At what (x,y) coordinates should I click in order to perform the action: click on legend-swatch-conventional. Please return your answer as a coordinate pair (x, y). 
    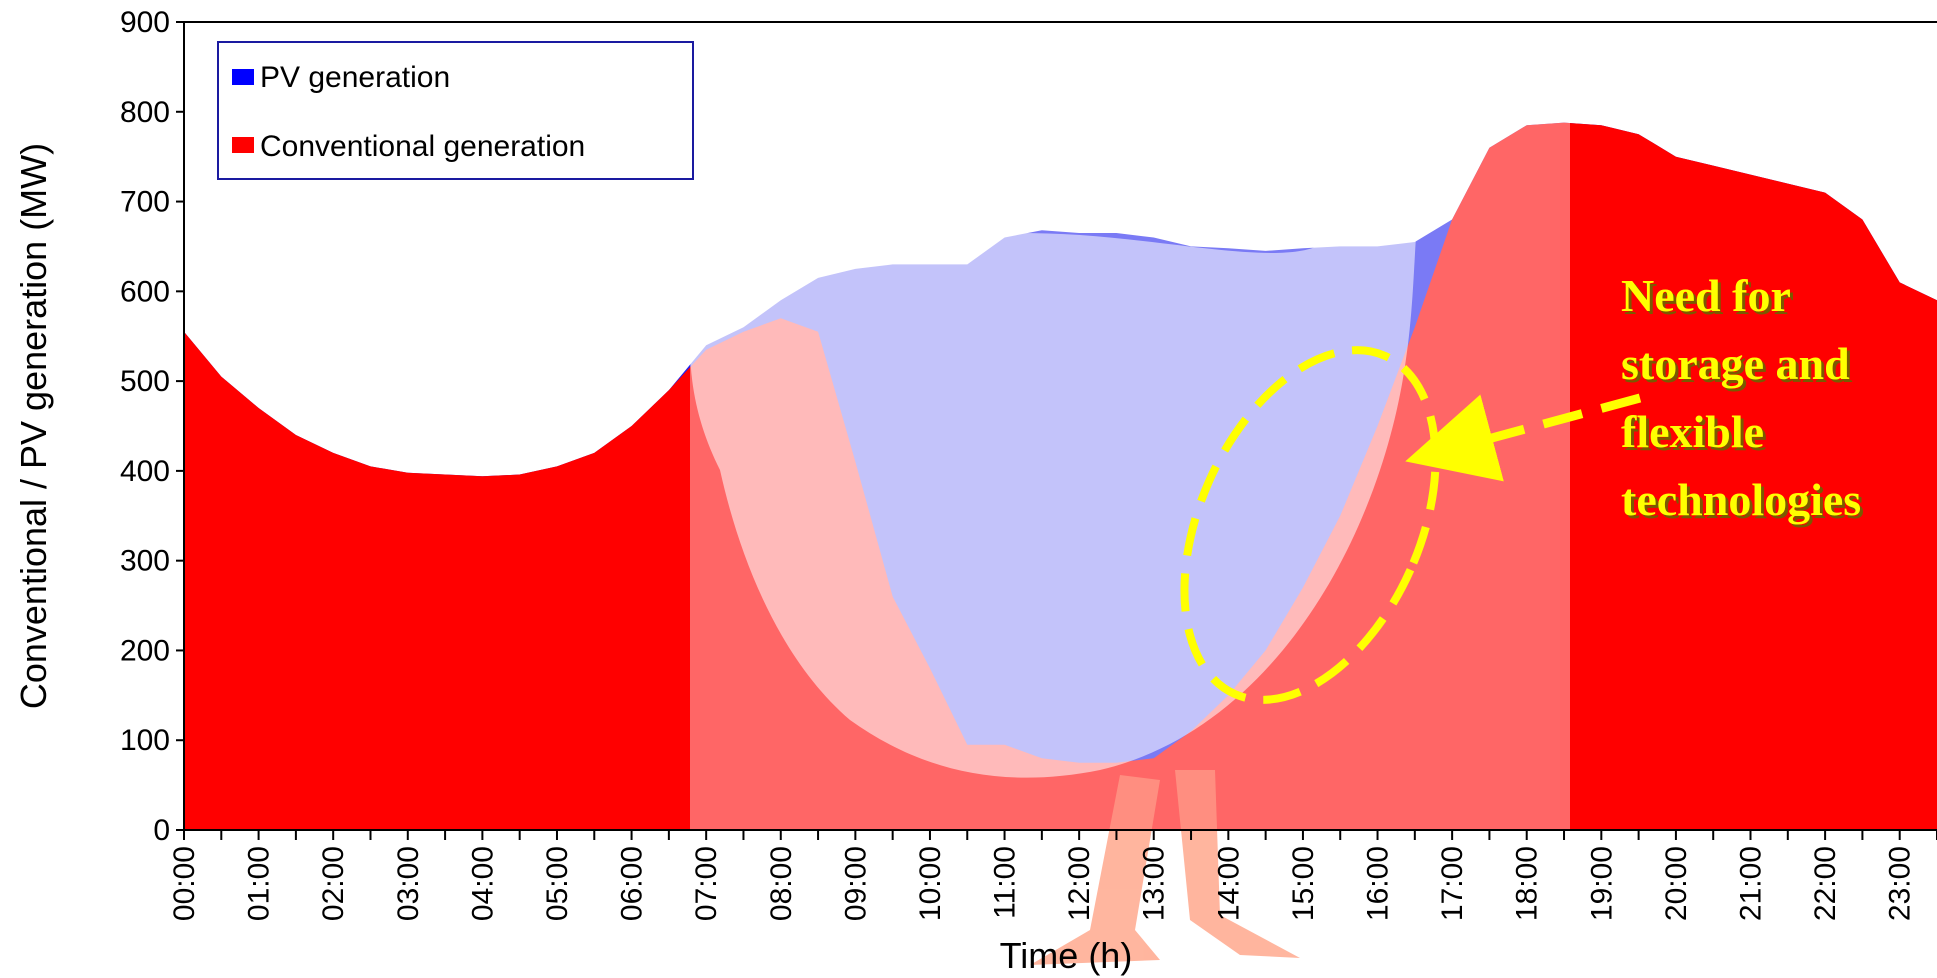
    Looking at the image, I should click on (243, 145).